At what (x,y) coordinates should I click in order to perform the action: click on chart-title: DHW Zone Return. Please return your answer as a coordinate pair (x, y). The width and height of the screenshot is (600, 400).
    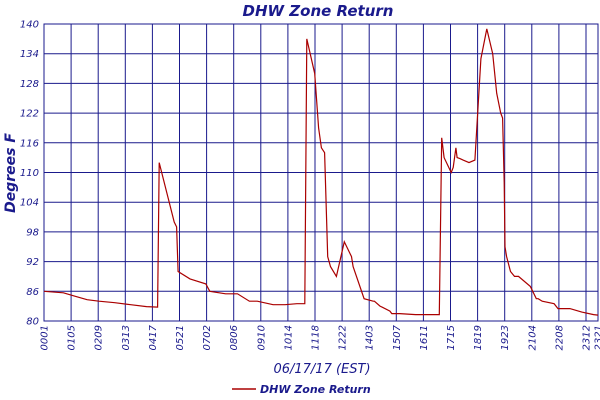
    Looking at the image, I should click on (318, 11).